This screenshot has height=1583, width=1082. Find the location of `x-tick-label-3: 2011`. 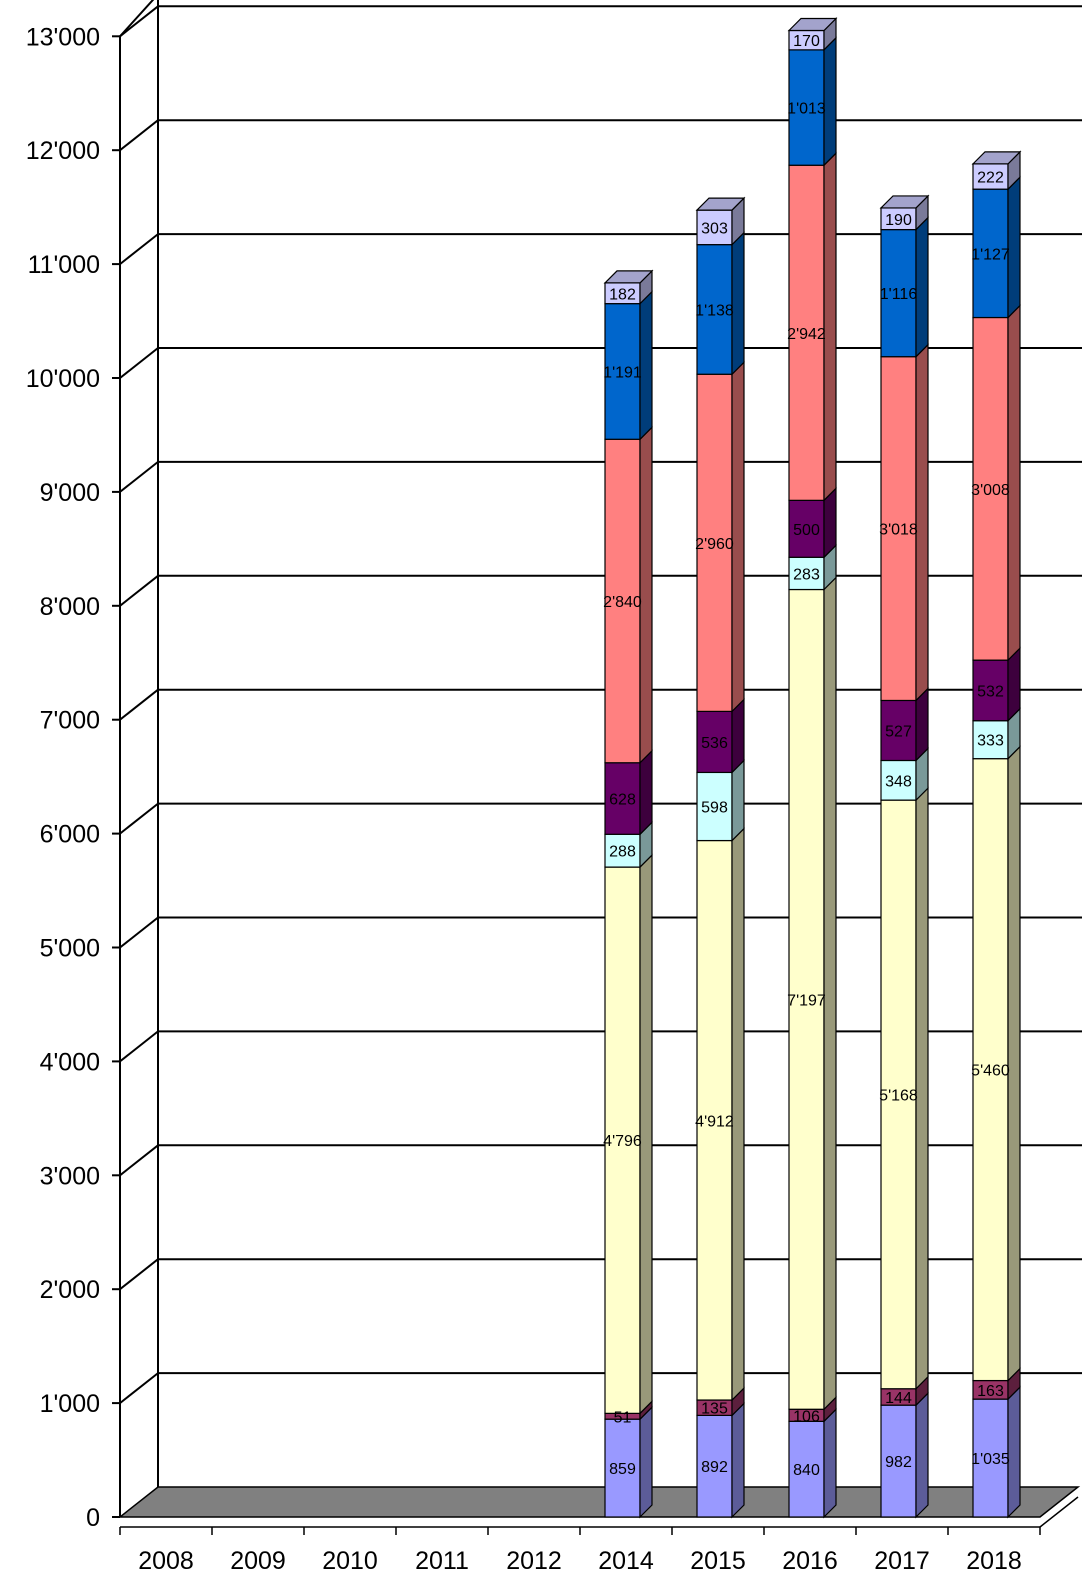

x-tick-label-3: 2011 is located at coordinates (442, 1561).